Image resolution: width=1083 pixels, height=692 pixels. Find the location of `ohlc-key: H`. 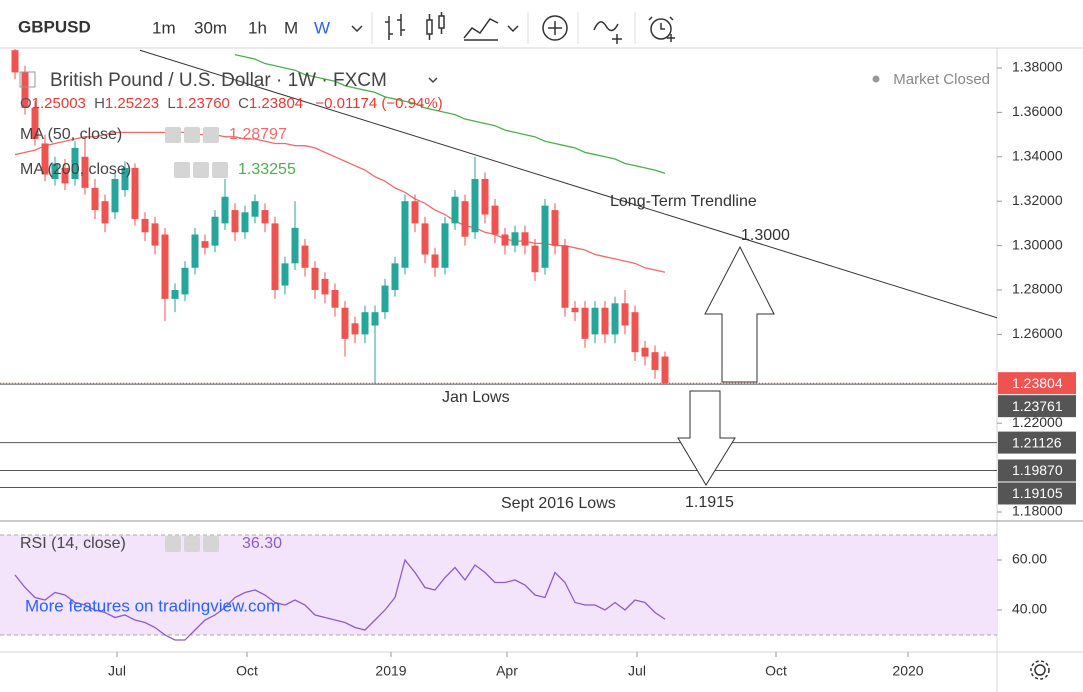

ohlc-key: H is located at coordinates (99, 103).